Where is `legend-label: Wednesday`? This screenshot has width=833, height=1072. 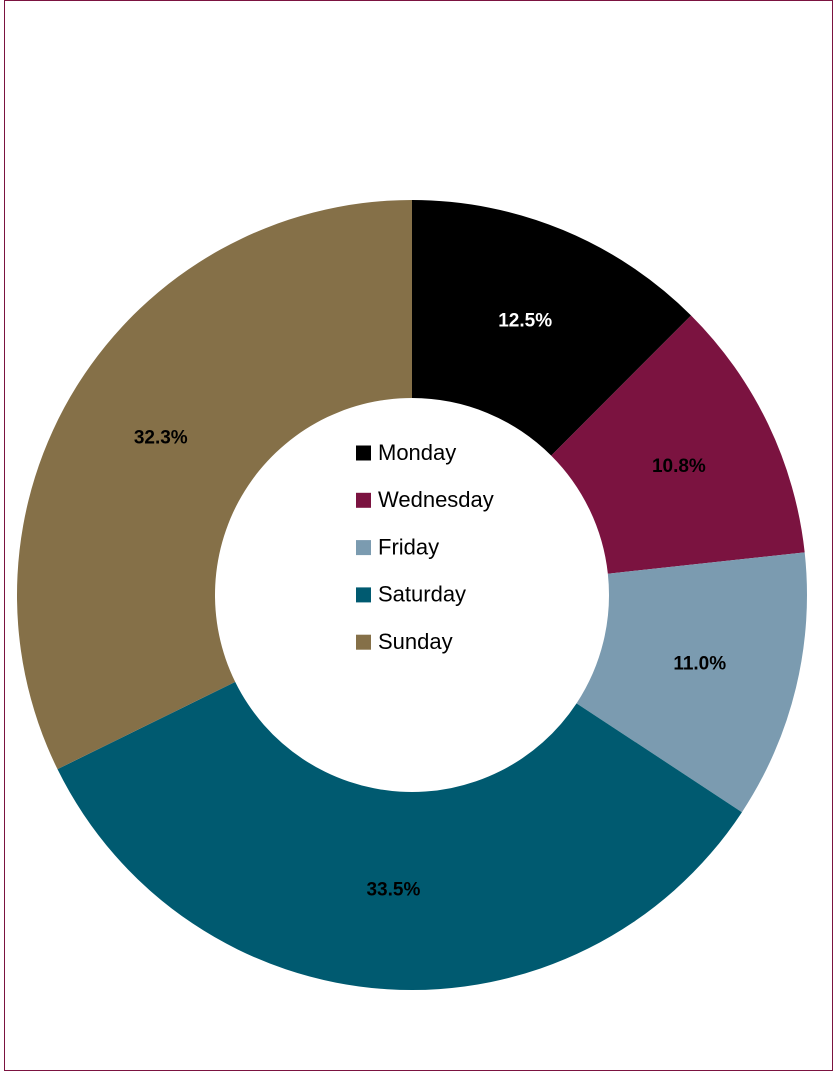
legend-label: Wednesday is located at coordinates (436, 499).